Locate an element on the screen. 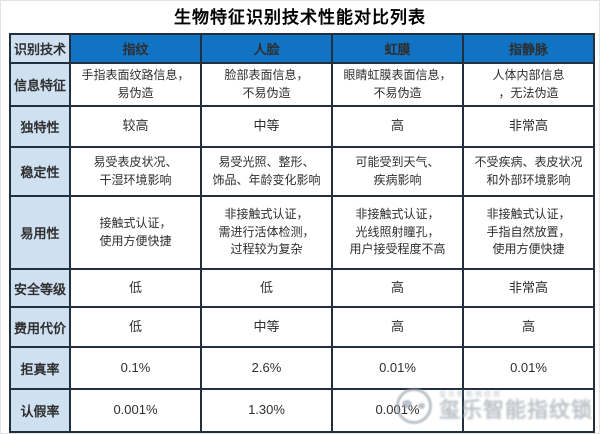 This screenshot has height=434, width=600. table-cell: 手指表面纹路信息， 易伪造 is located at coordinates (135, 84).